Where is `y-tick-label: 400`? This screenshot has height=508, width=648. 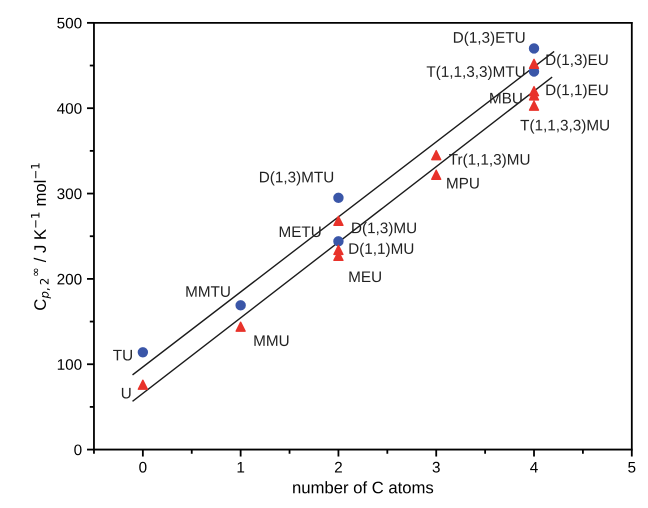
y-tick-label: 400 is located at coordinates (69, 108).